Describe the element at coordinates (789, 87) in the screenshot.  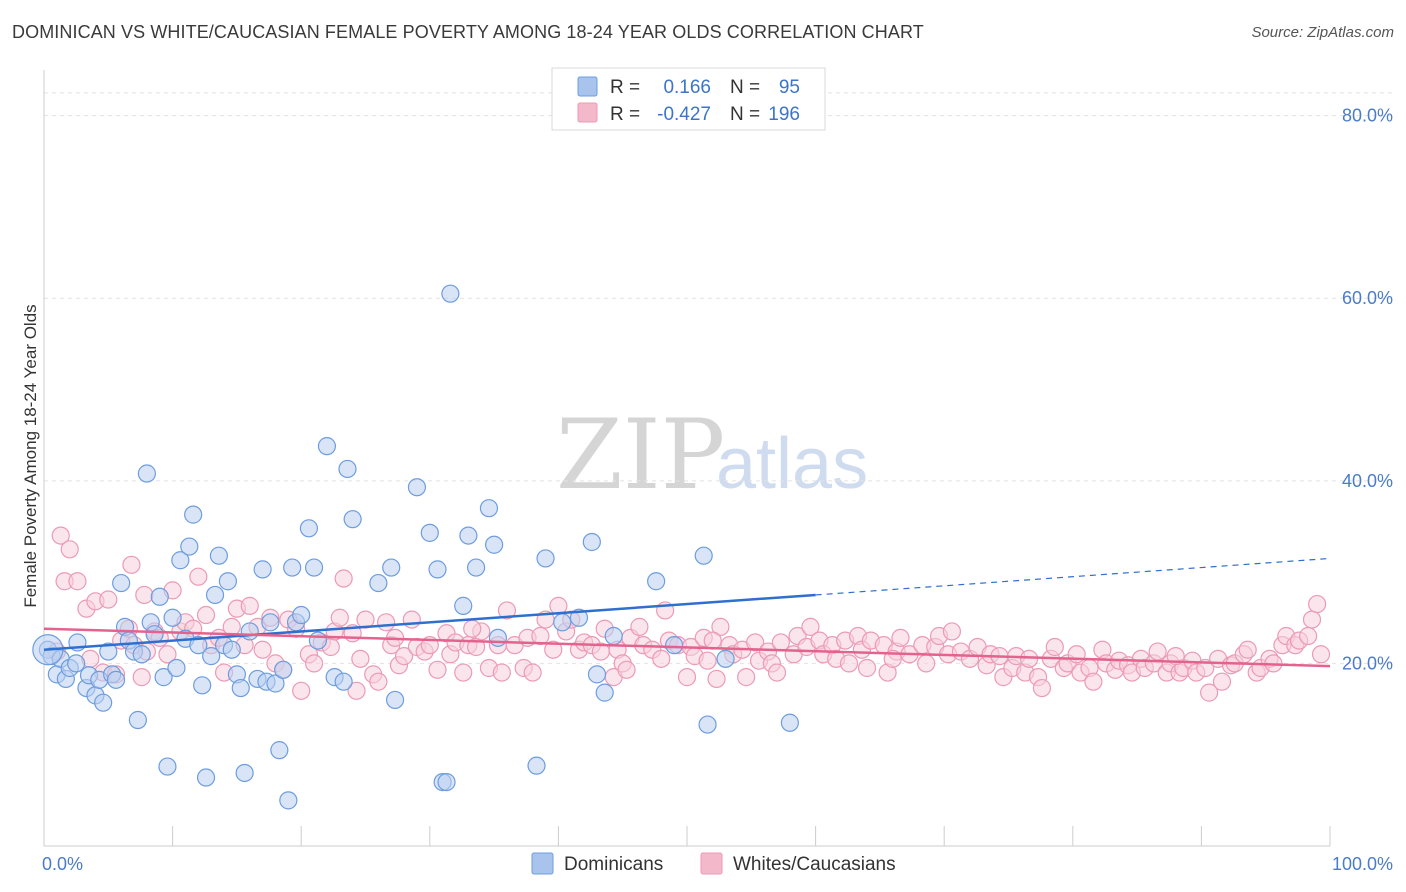
I see `legend-n-value-dominicans: 95` at that location.